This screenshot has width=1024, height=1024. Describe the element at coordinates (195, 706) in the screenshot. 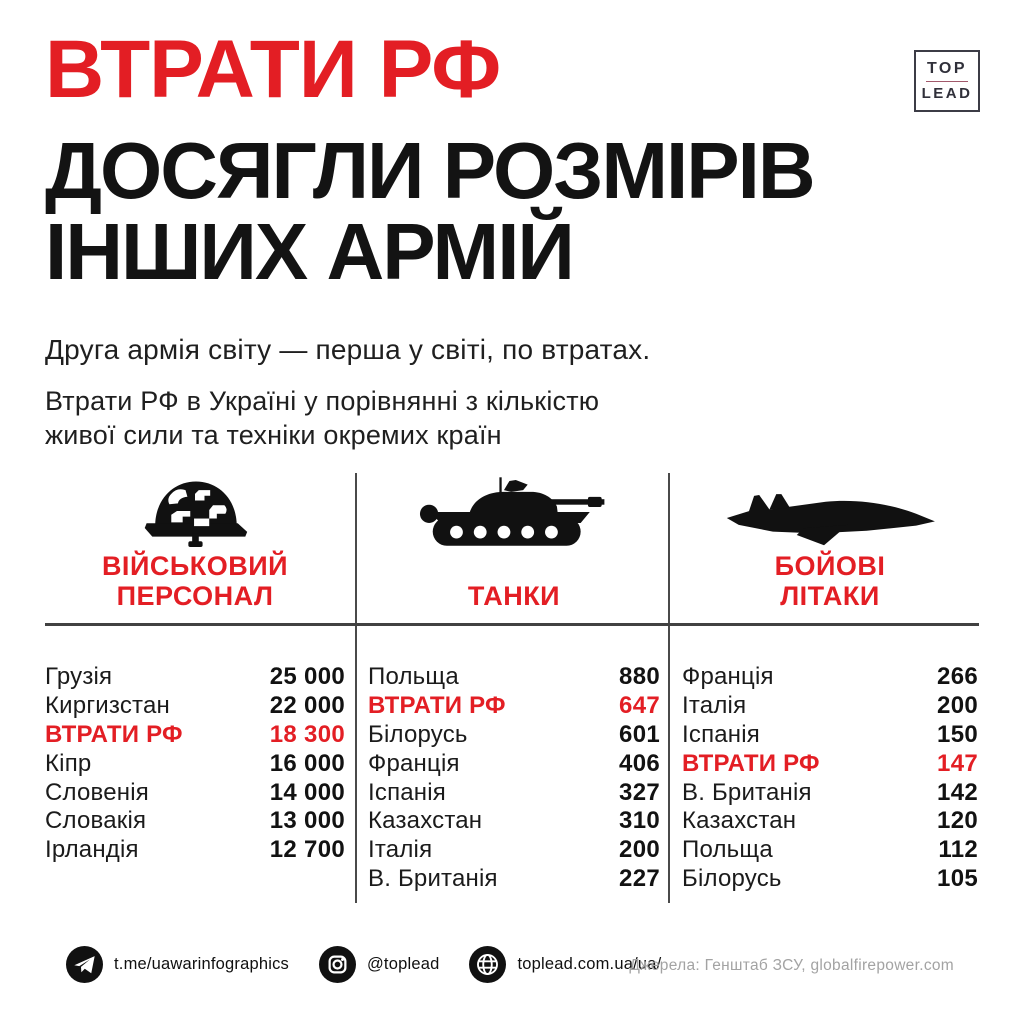

I see `table-row: Киргизстан 22 000` at that location.